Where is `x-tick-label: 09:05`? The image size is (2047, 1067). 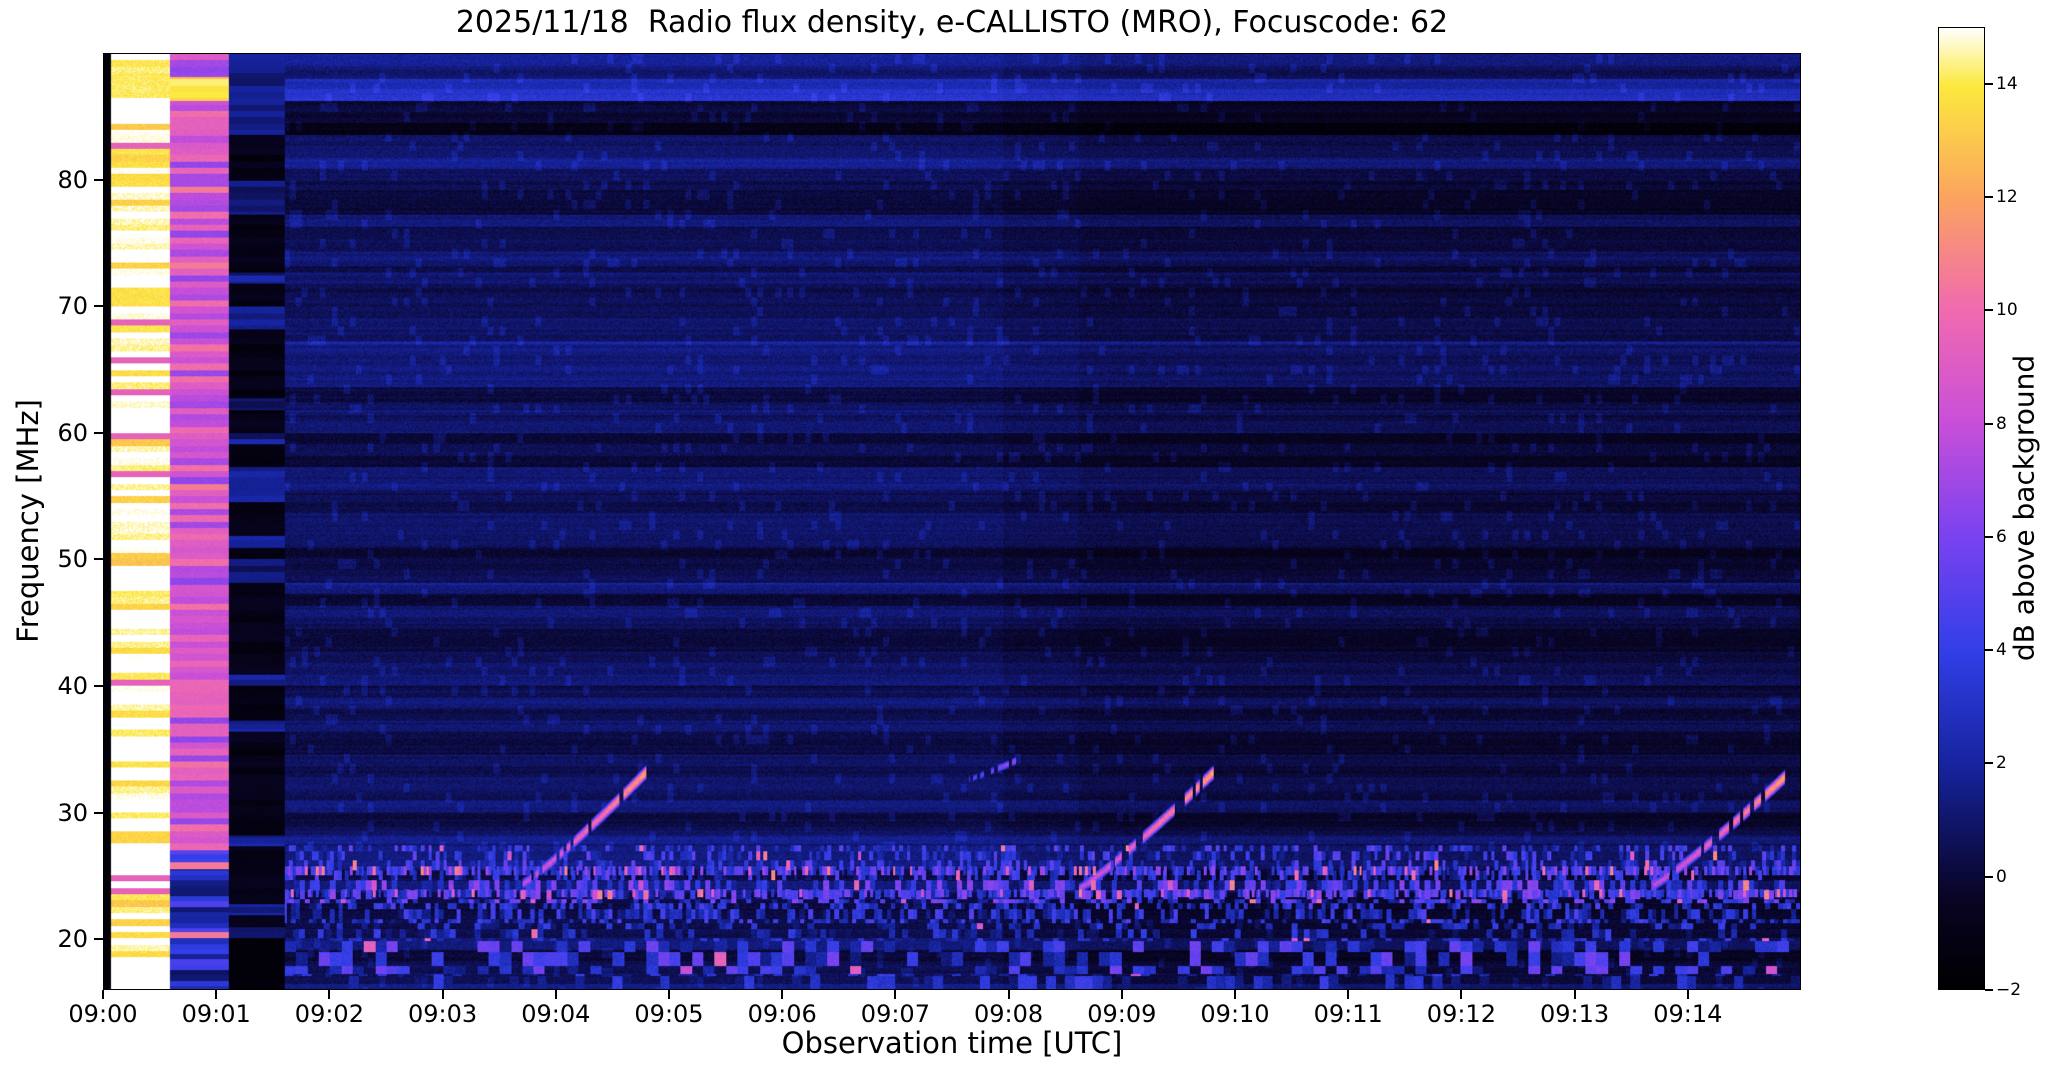
x-tick-label: 09:05 is located at coordinates (669, 1014).